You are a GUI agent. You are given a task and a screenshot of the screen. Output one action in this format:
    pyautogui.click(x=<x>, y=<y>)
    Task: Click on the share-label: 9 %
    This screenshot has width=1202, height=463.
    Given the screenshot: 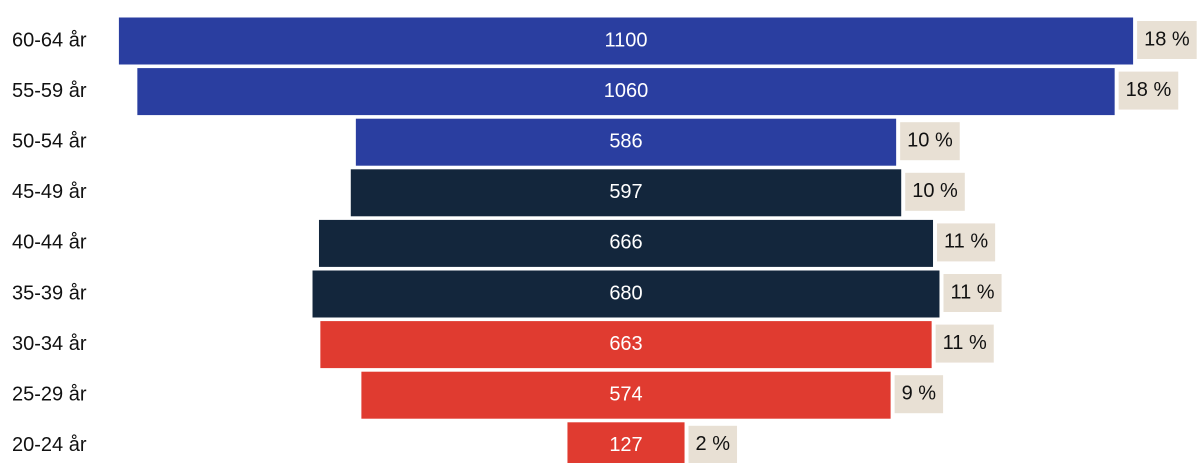 What is the action you would take?
    pyautogui.click(x=919, y=393)
    